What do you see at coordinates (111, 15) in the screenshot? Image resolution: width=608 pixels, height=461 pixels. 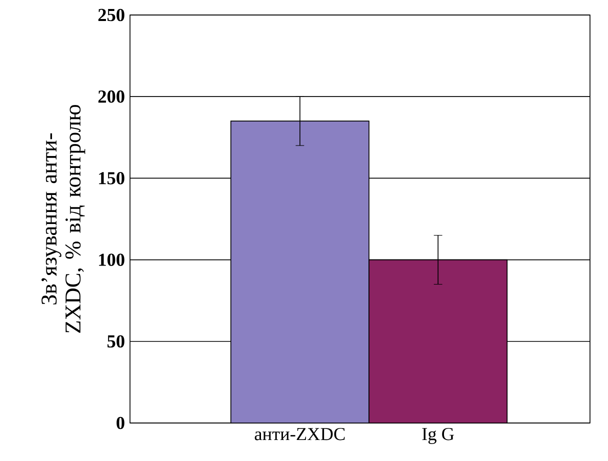 I see `y-tick-label: 250` at bounding box center [111, 15].